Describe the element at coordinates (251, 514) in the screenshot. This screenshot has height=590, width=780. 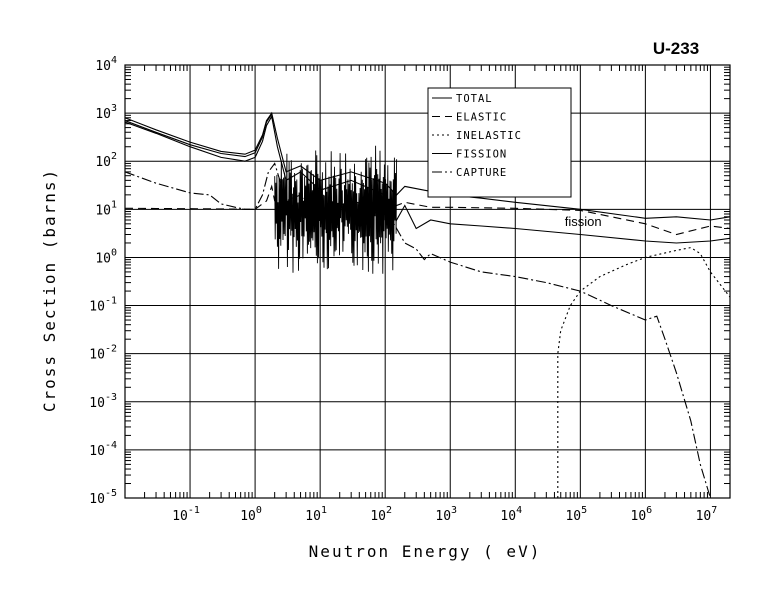
I see `x-tick-label: 10⁰` at that location.